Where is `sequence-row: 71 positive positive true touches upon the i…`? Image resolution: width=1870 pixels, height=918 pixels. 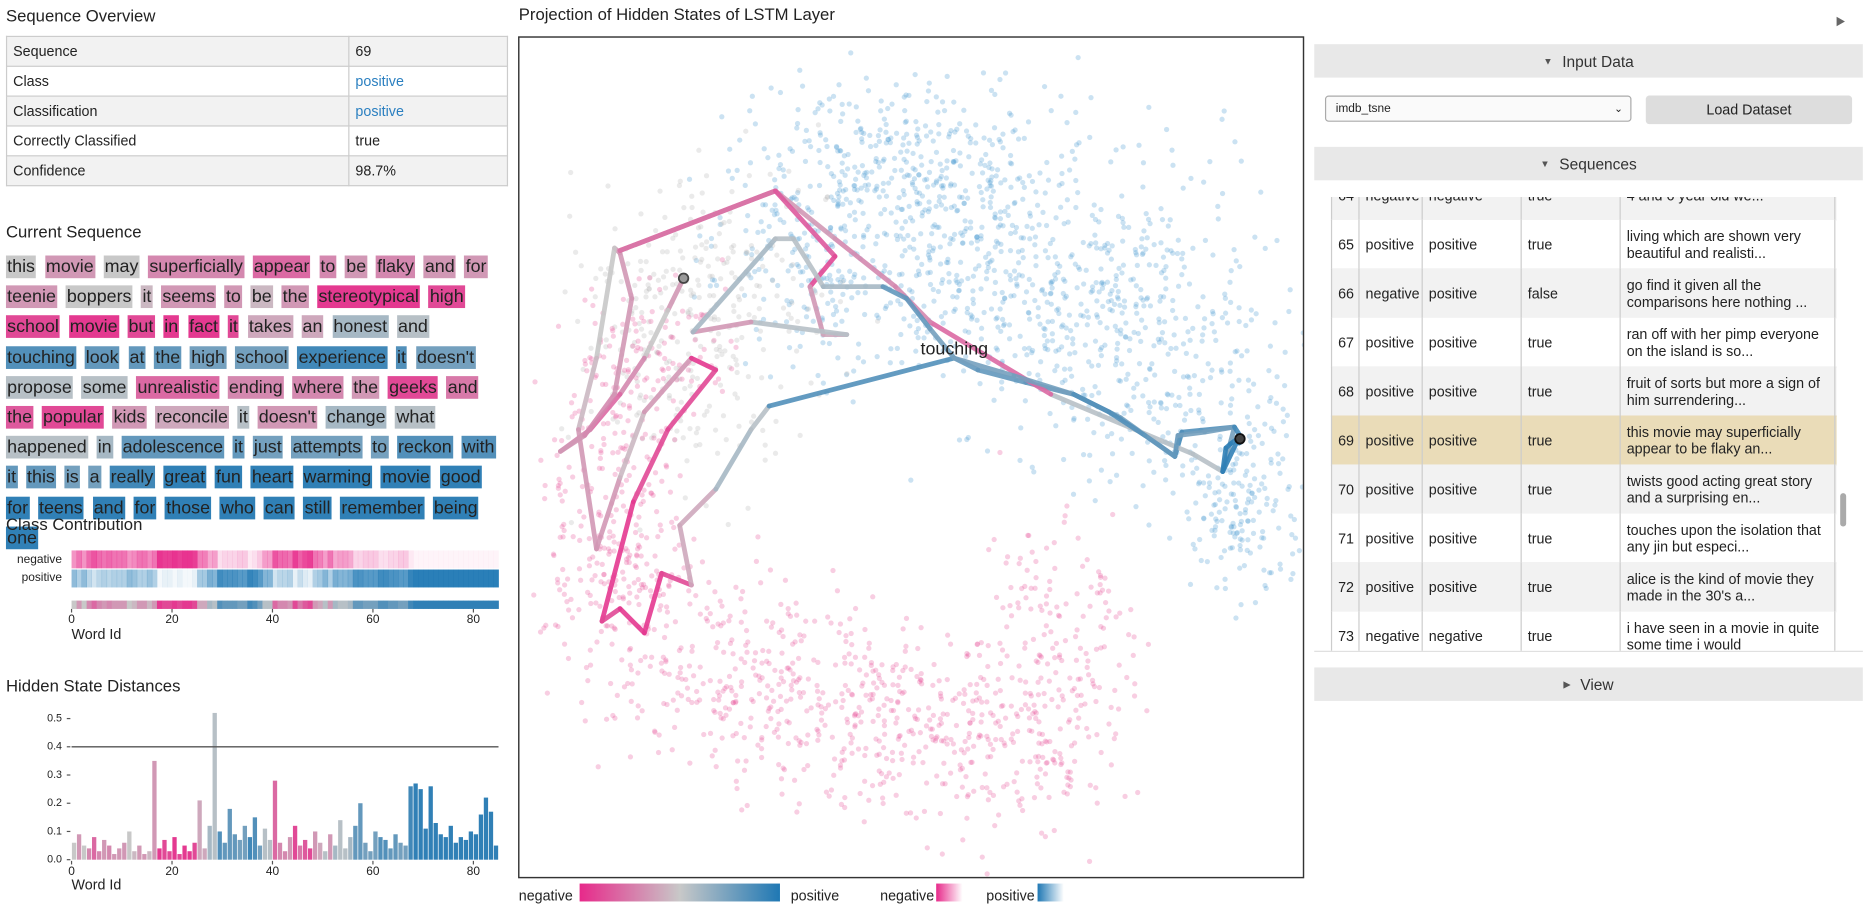 sequence-row: 71 positive positive true touches upon the i… is located at coordinates (1583, 538).